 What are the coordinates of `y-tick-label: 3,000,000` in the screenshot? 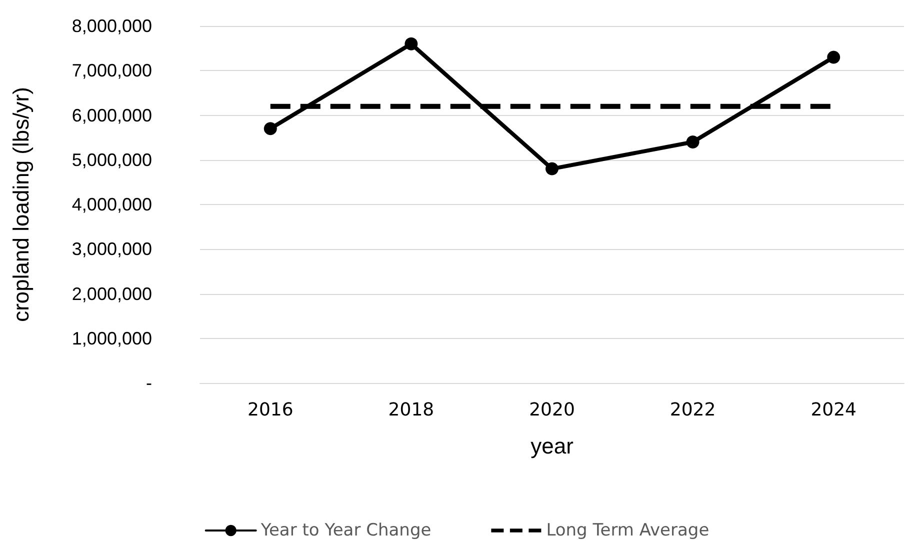 It's located at (112, 249).